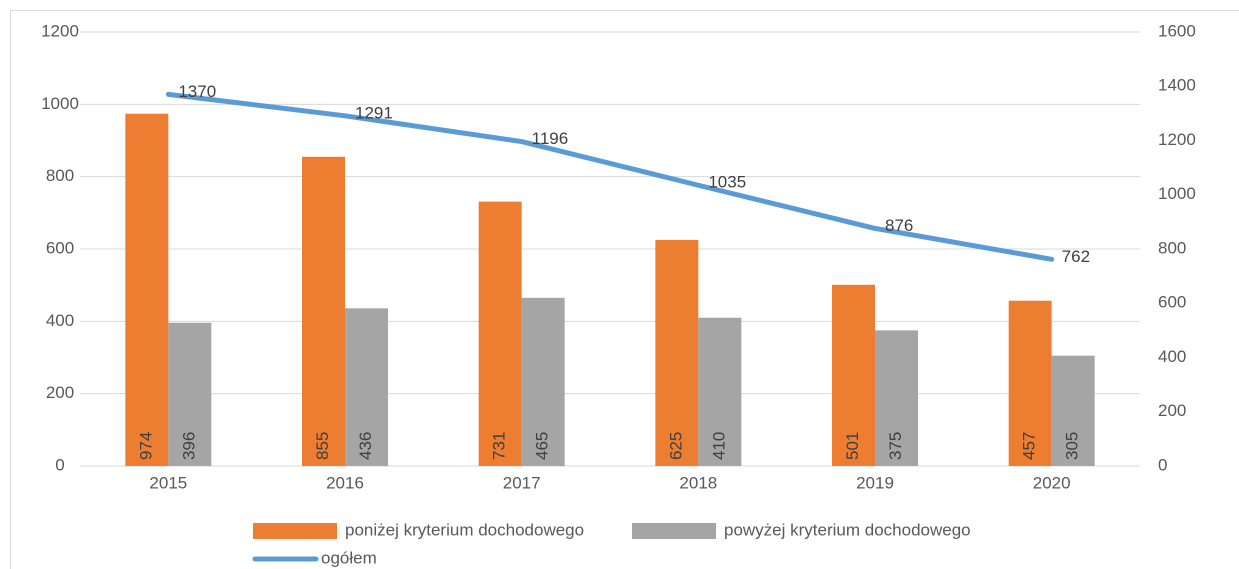 This screenshot has width=1239, height=569. Describe the element at coordinates (1172, 247) in the screenshot. I see `y2-tick-label: 800` at that location.